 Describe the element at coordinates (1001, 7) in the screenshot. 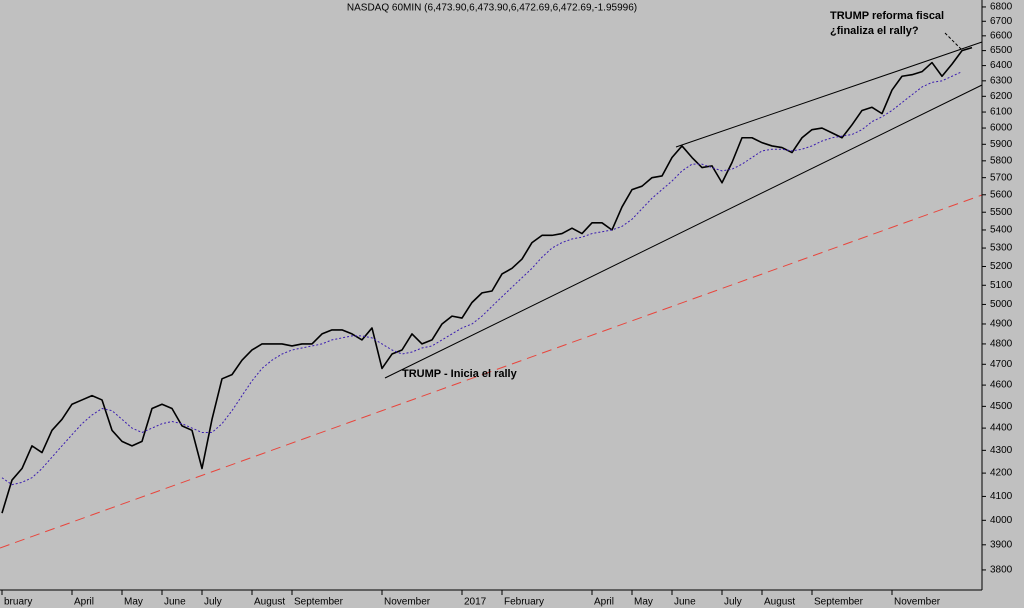

I see `y-tick-label: 6800` at that location.